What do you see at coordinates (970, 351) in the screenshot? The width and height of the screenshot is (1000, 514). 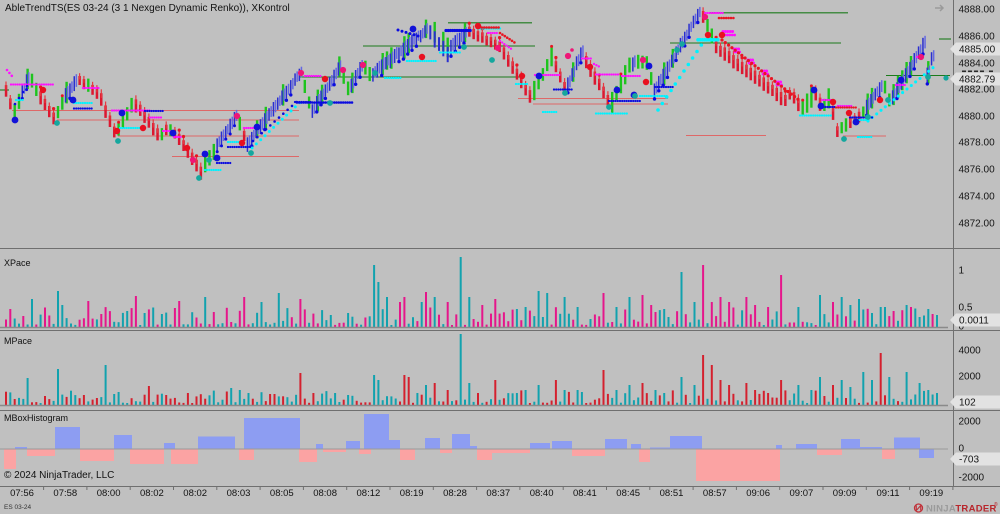 I see `svg-text: 4000` at bounding box center [970, 351].